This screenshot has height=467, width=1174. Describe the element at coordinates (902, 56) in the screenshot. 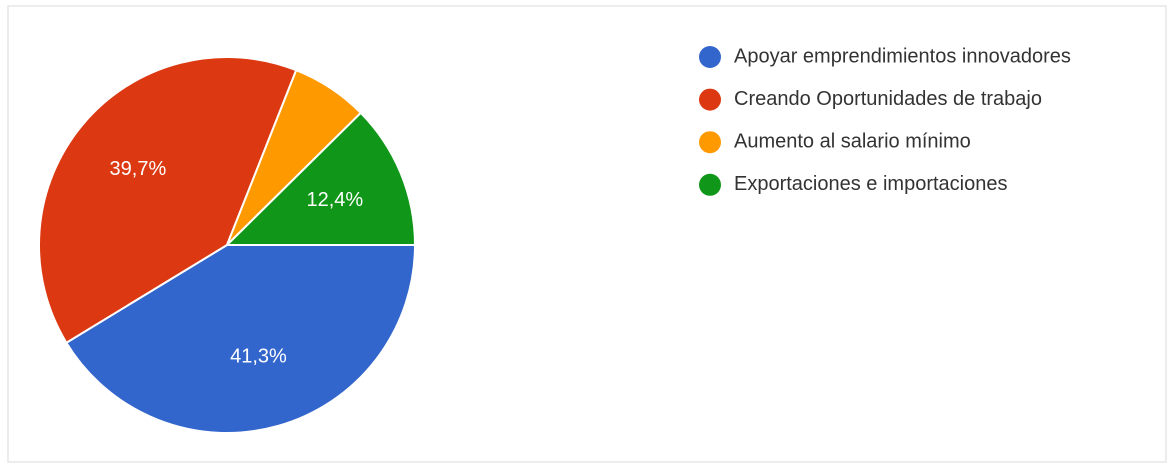

I see `legend-label: Apoyar emprendimientos innovadores` at that location.